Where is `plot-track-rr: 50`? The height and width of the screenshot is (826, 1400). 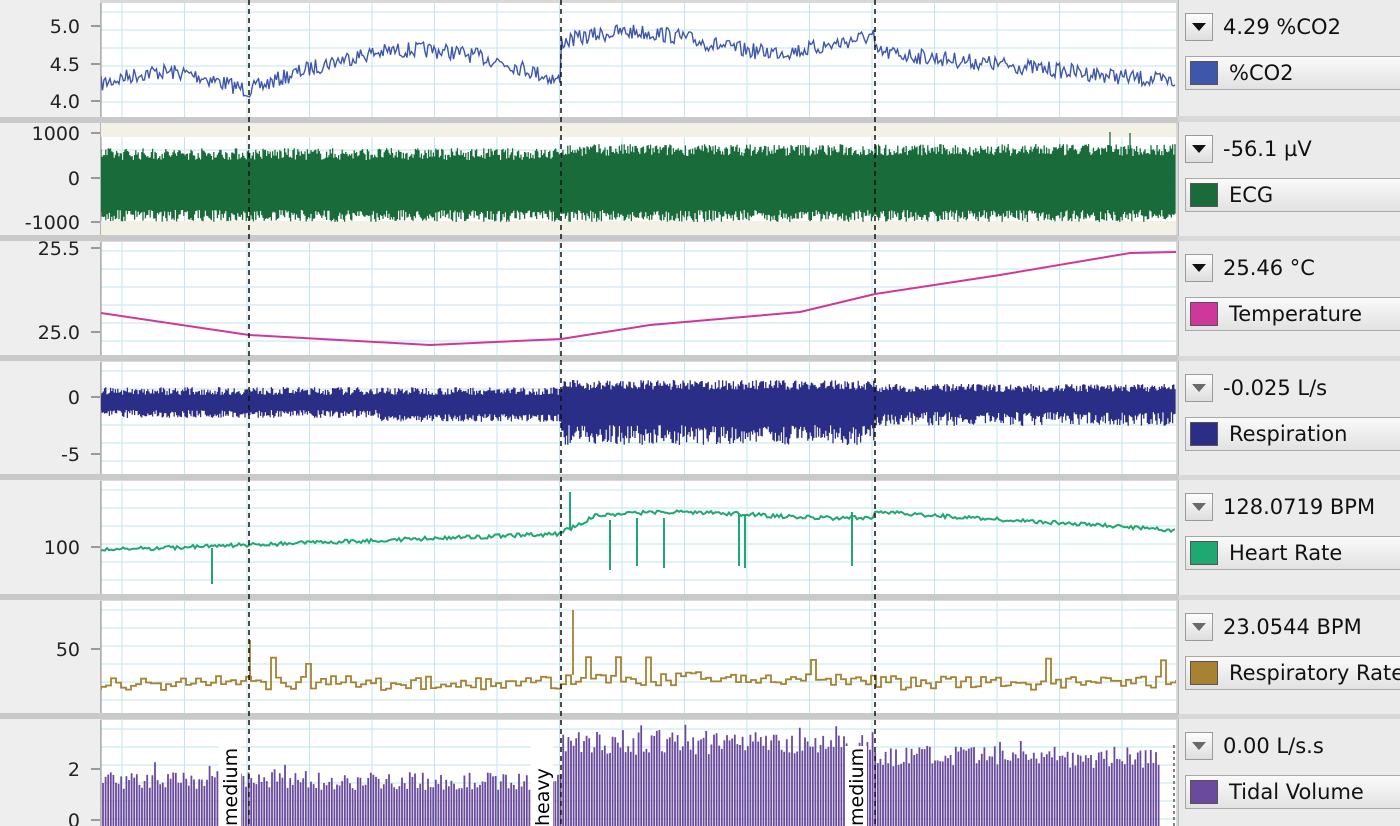
plot-track-rr: 50 is located at coordinates (616, 657).